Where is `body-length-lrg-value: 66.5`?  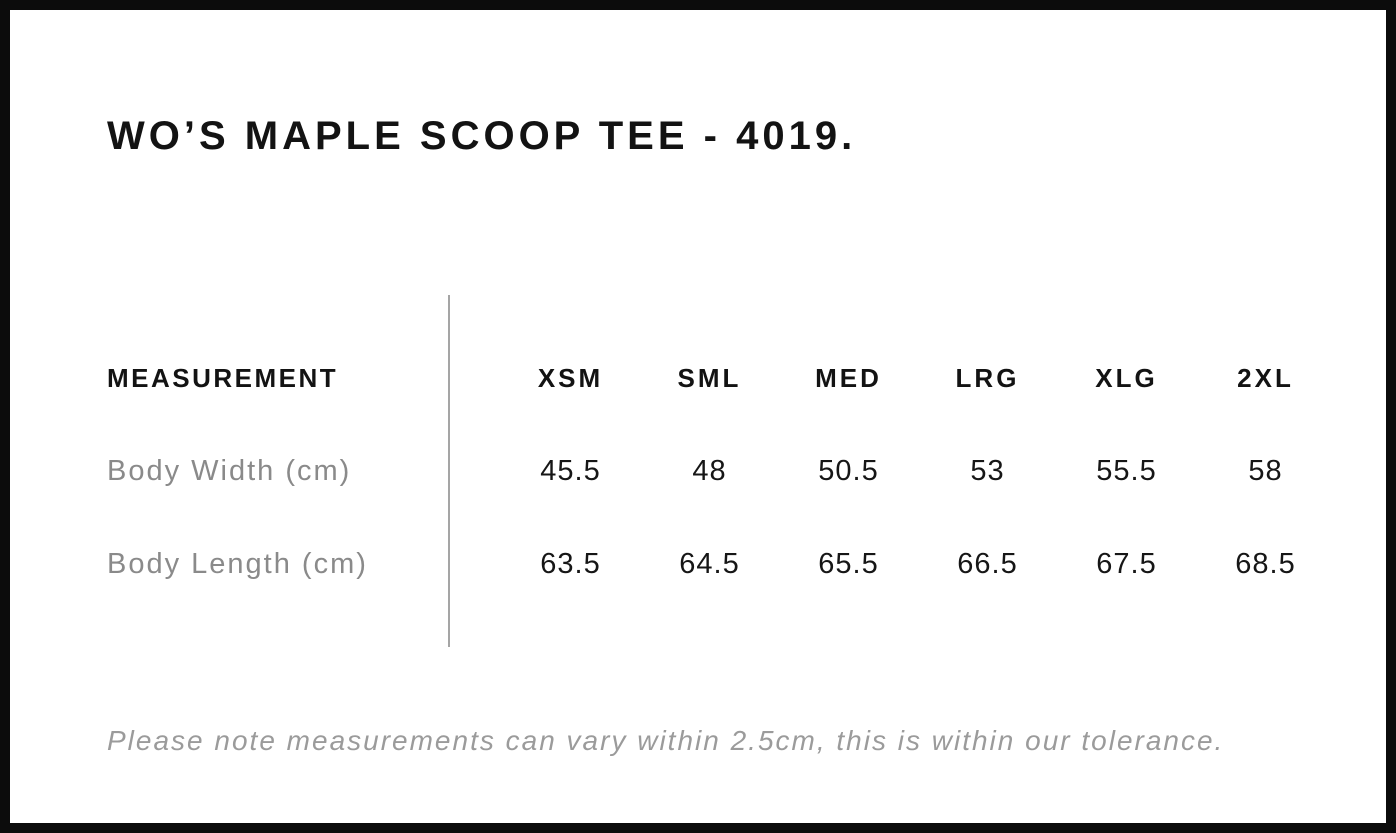
body-length-lrg-value: 66.5 is located at coordinates (987, 564).